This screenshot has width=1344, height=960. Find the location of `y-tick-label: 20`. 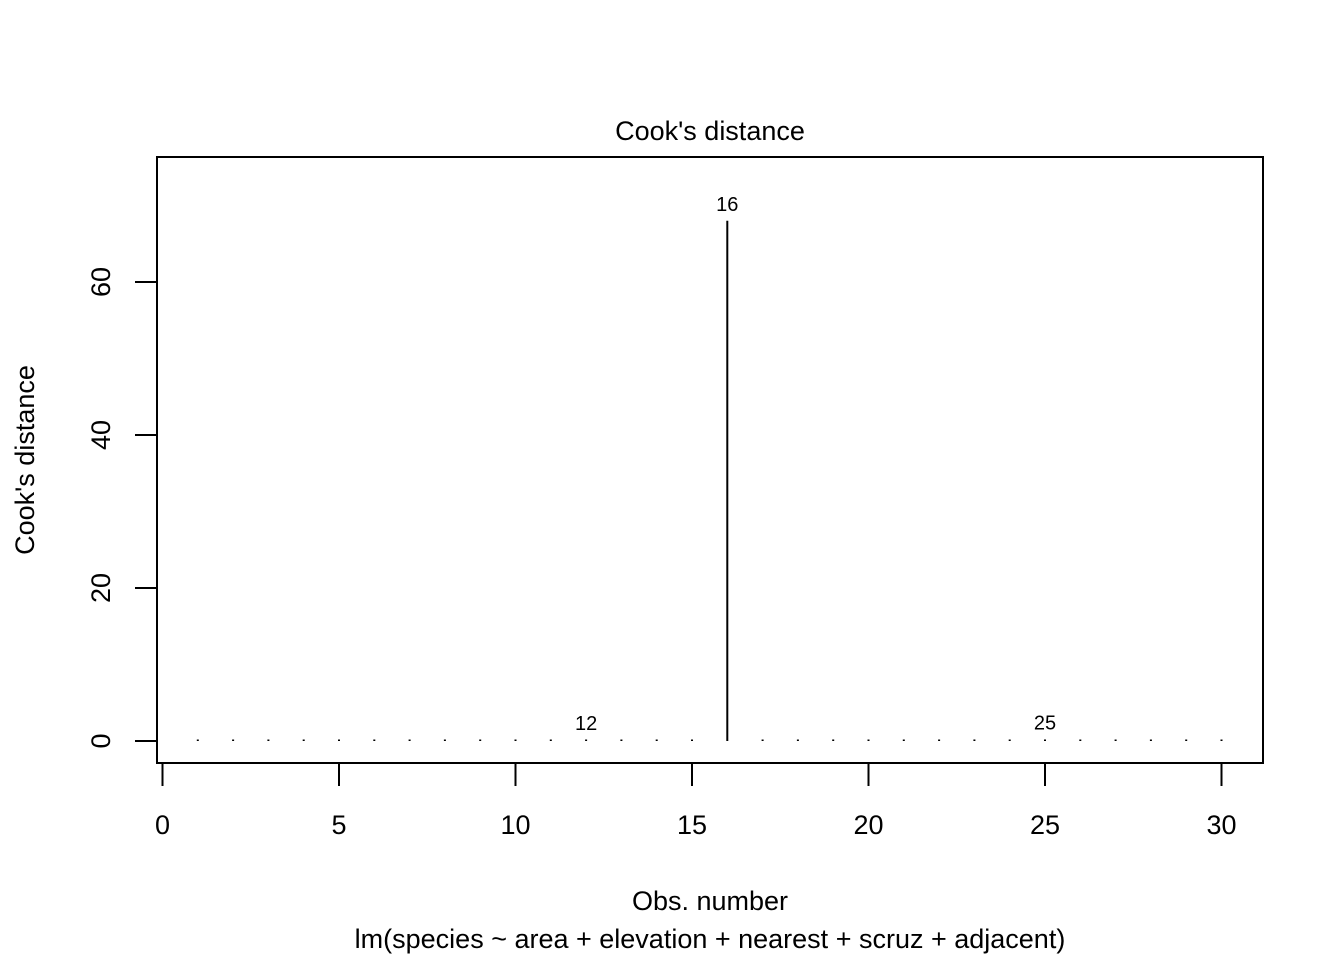

y-tick-label: 20 is located at coordinates (101, 588).